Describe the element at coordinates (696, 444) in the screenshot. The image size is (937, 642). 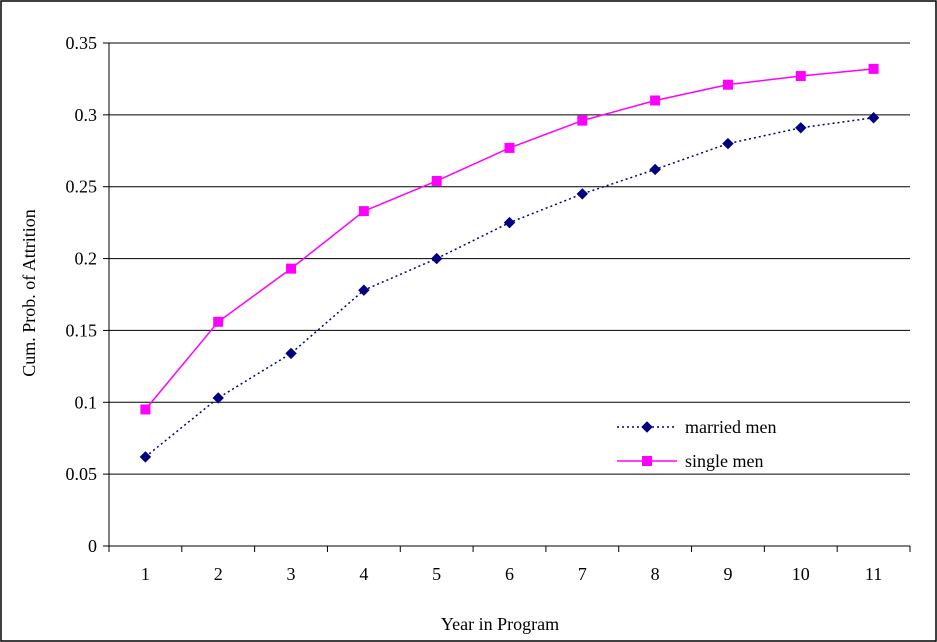
I see `legend: married men single men` at that location.